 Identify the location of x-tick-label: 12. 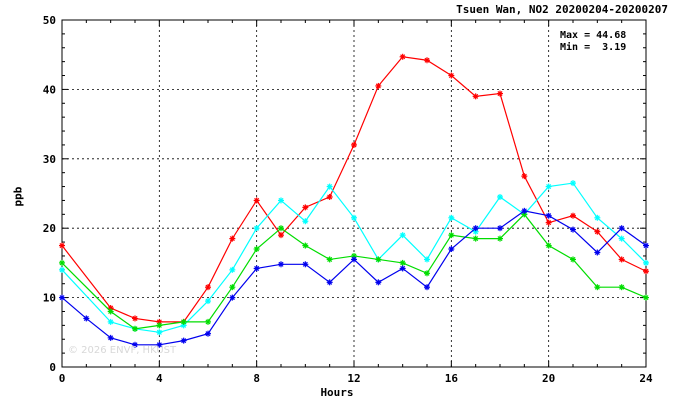
(353, 378).